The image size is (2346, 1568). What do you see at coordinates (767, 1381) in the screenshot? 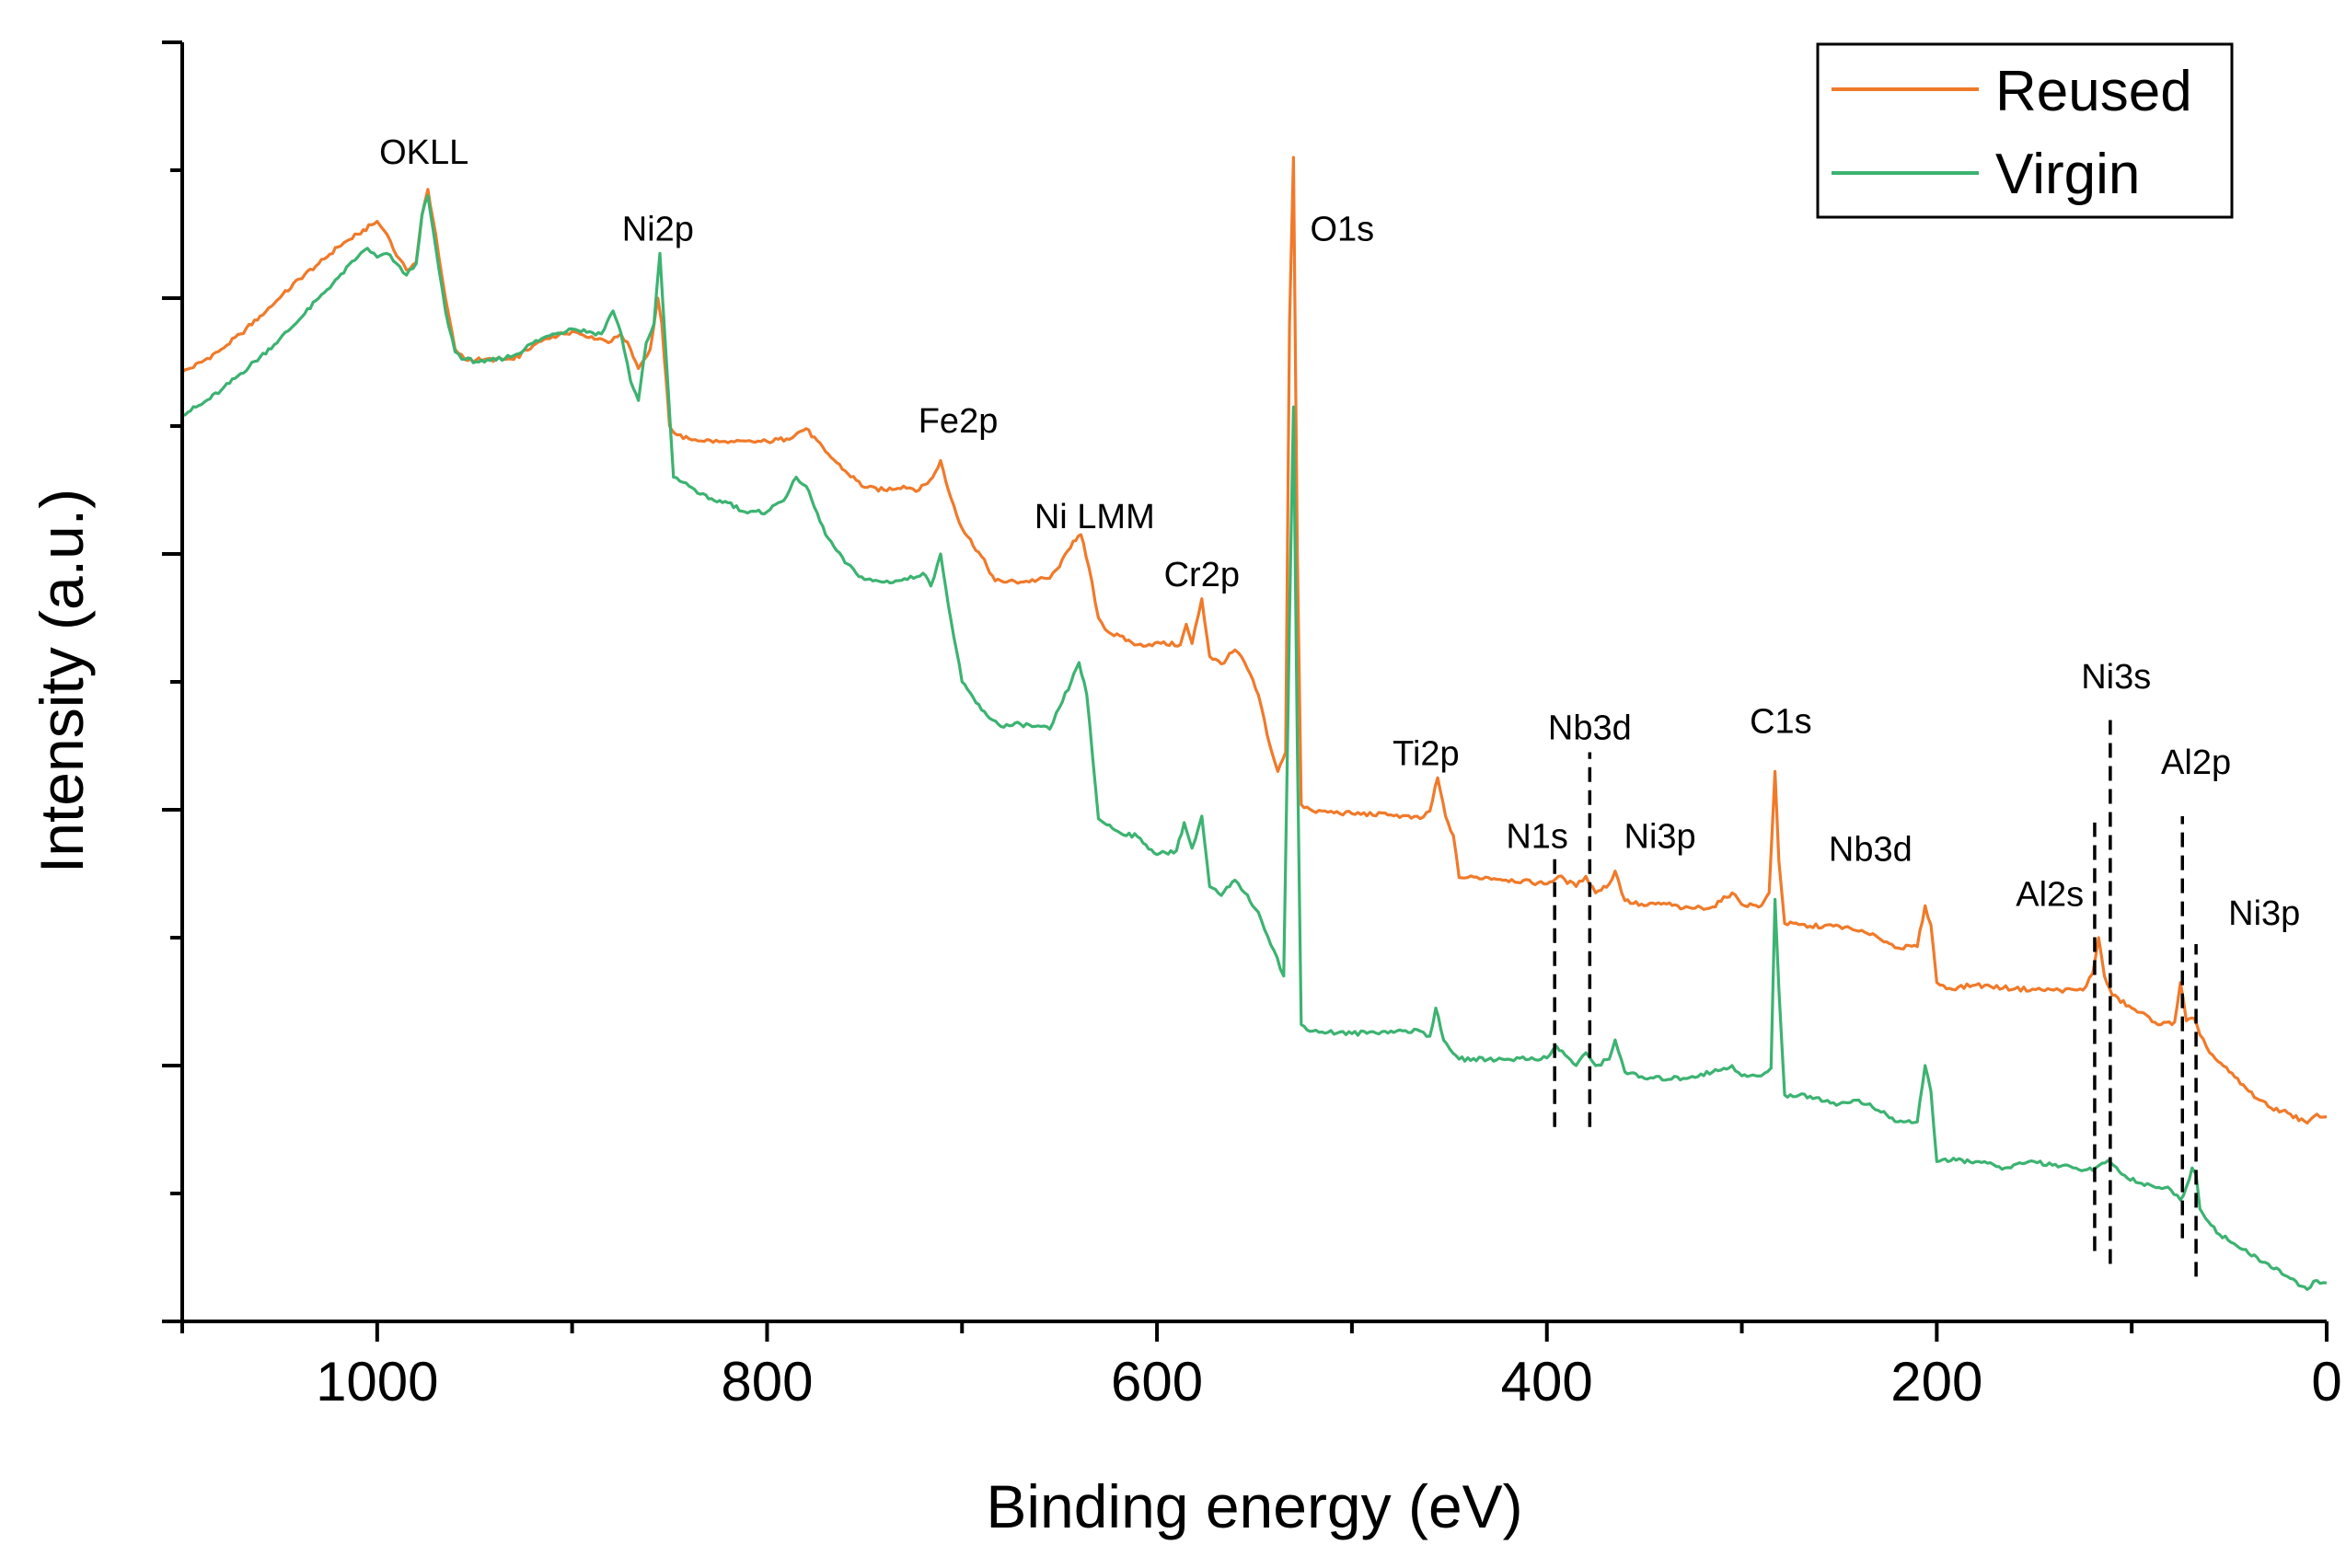
I see `x-tick-label: 800` at bounding box center [767, 1381].